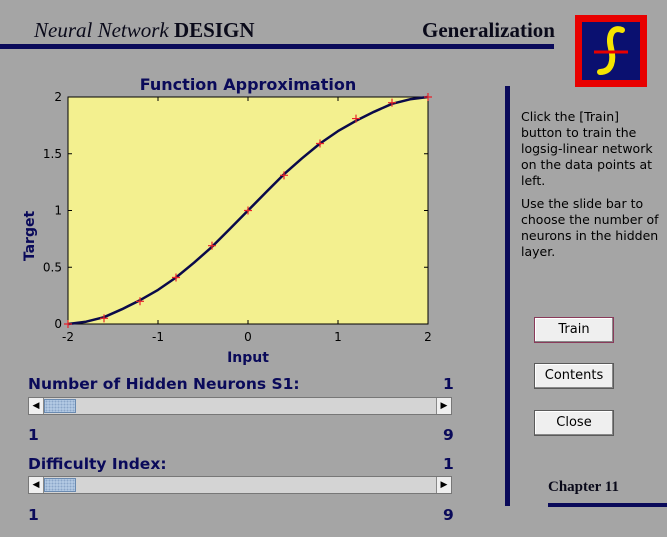 This screenshot has height=537, width=667. Describe the element at coordinates (574, 423) in the screenshot. I see `close-button: Close` at that location.